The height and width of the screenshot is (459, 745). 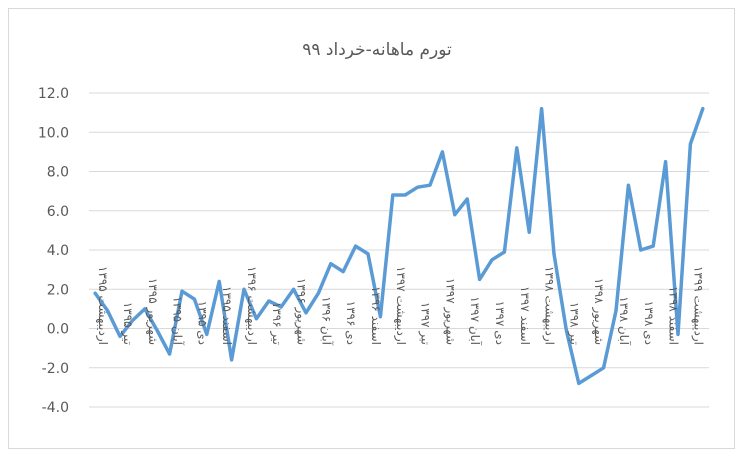 I want to click on x-tick-label: اردیبهشت ۱۳۹۶, so click(x=251, y=305).